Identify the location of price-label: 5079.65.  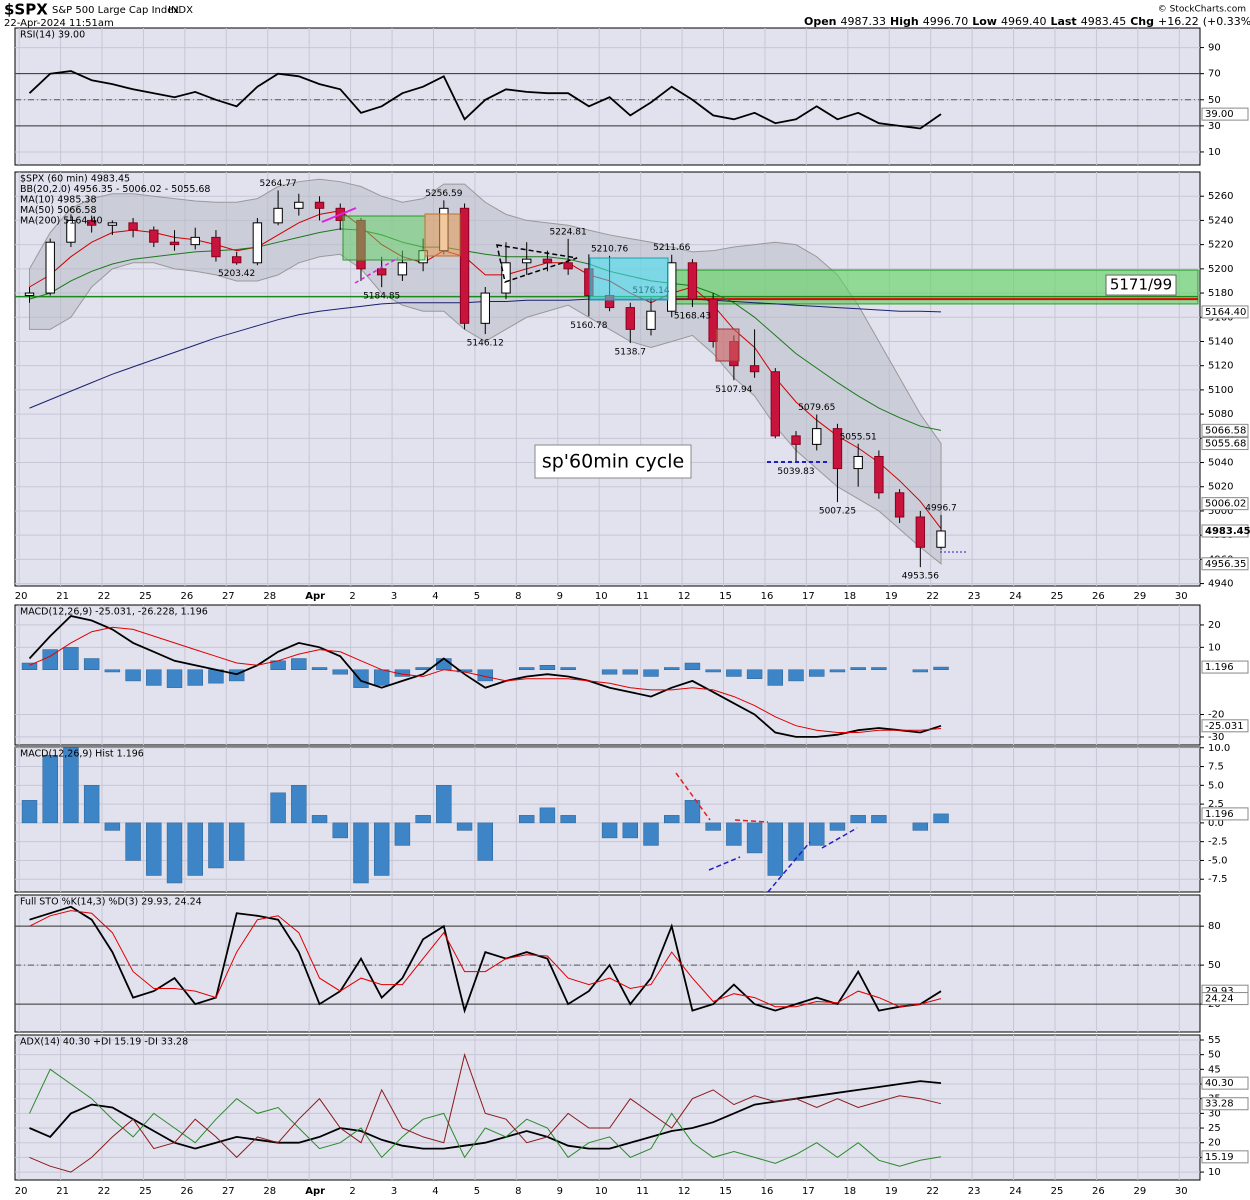
(816, 408).